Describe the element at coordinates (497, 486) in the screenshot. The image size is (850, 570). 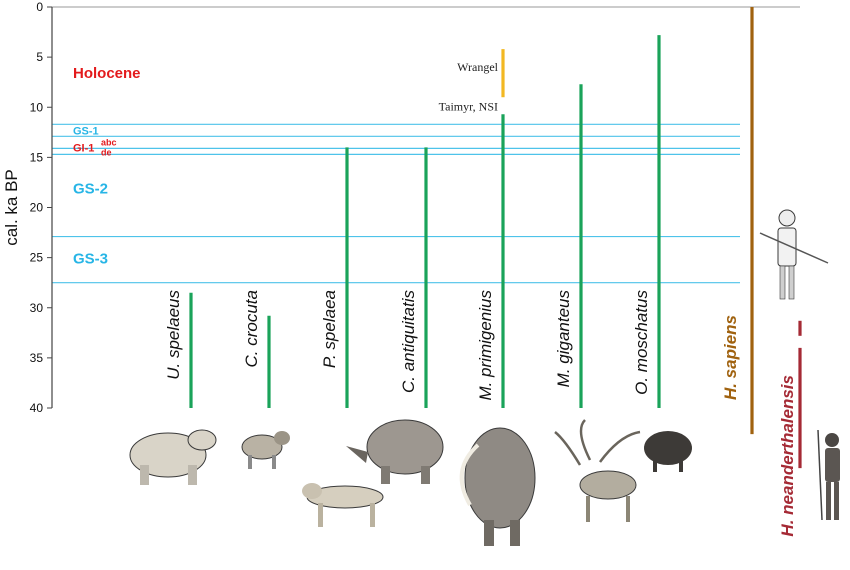
I see `woolly-mammoth-illustration` at that location.